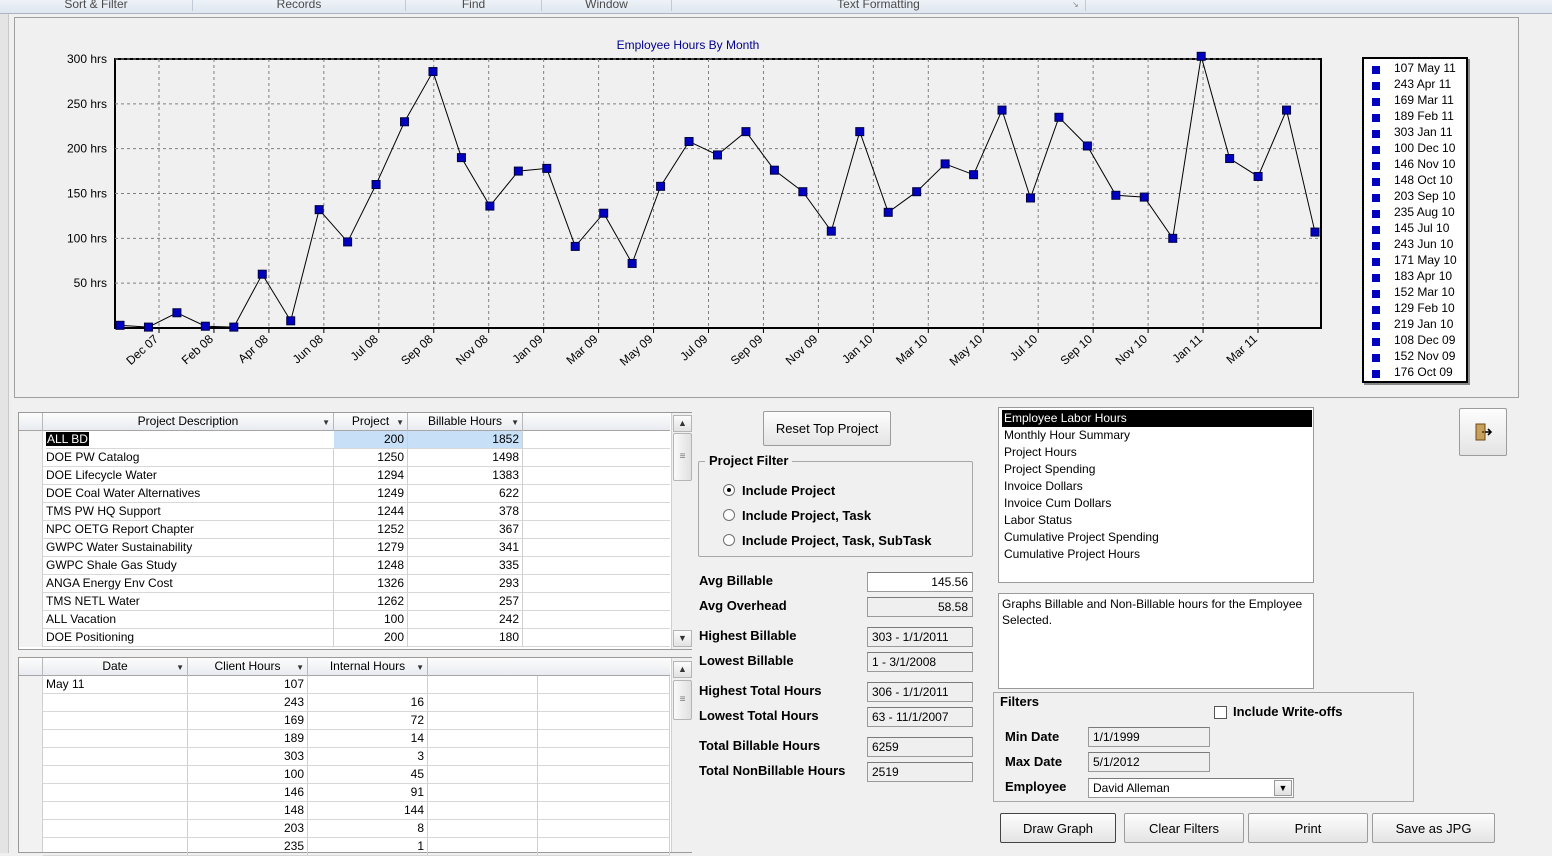 This screenshot has width=1552, height=856. What do you see at coordinates (248, 811) in the screenshot?
I see `cell-client-hours: 148` at bounding box center [248, 811].